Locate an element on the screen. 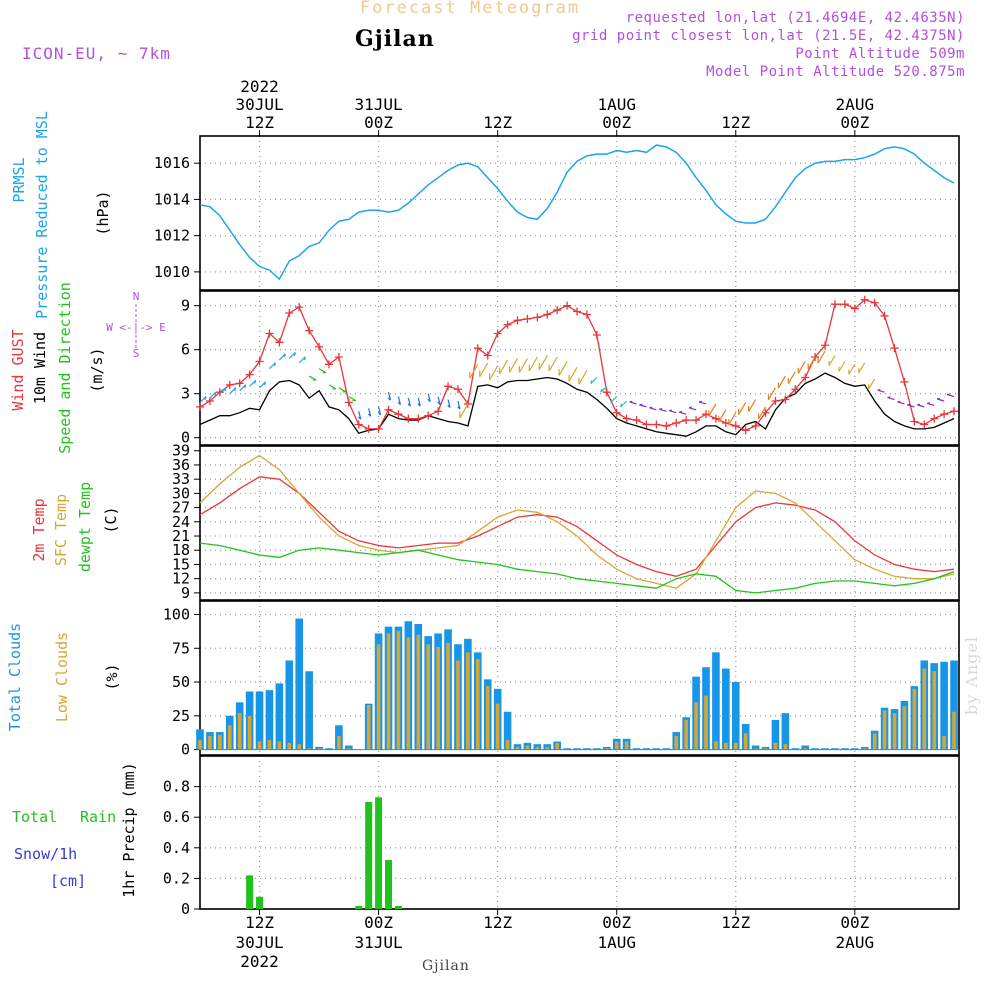 This screenshot has height=1000, width=1000. y-tick-label: 1014 is located at coordinates (172, 199).